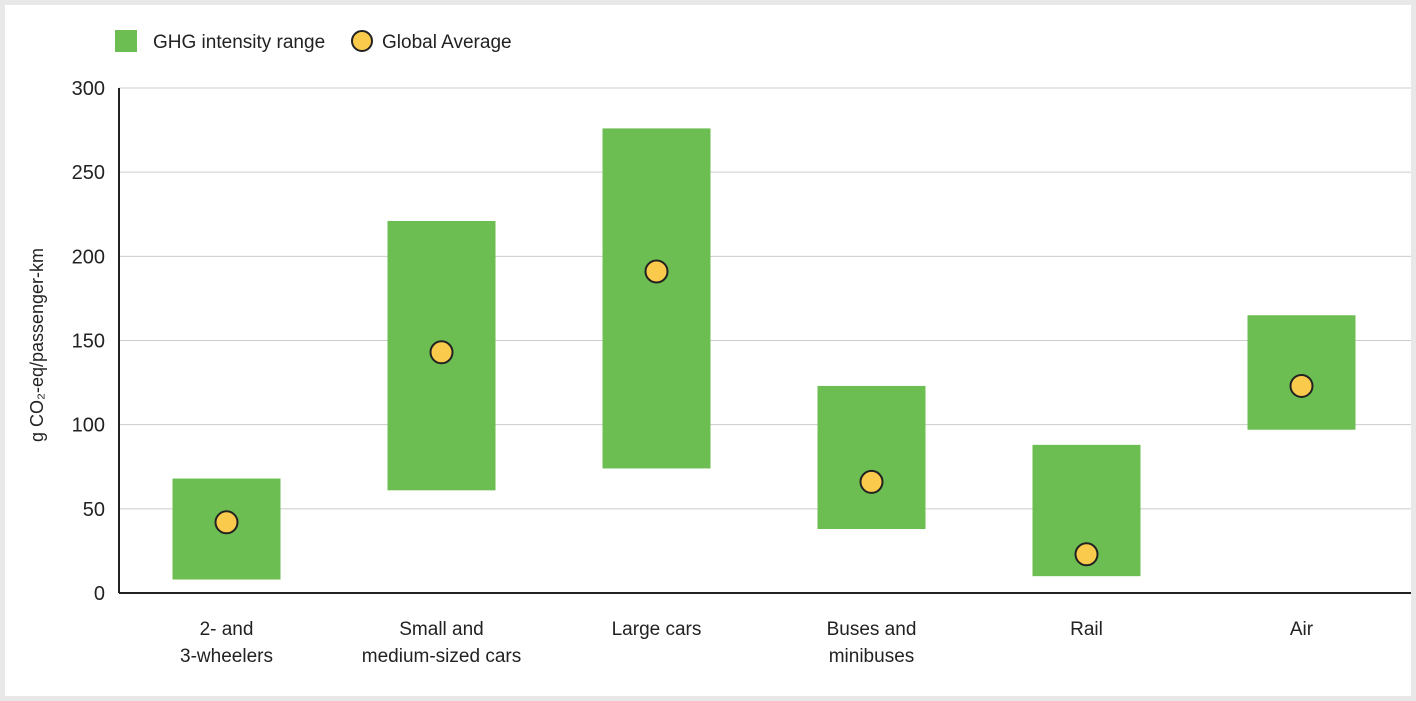 The width and height of the screenshot is (1416, 701). Describe the element at coordinates (88, 89) in the screenshot. I see `y-tick-label: 300` at that location.